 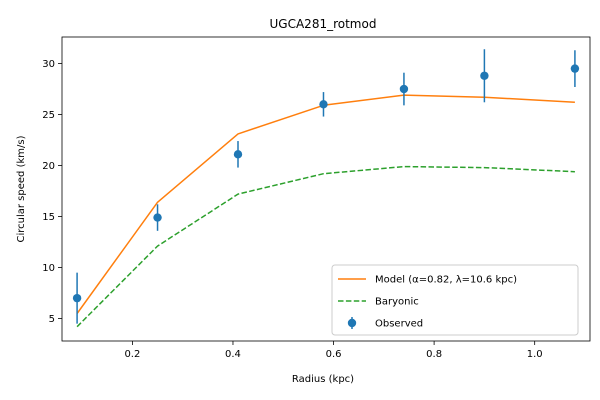 I want to click on y-tick-label: 30, so click(x=48, y=64).